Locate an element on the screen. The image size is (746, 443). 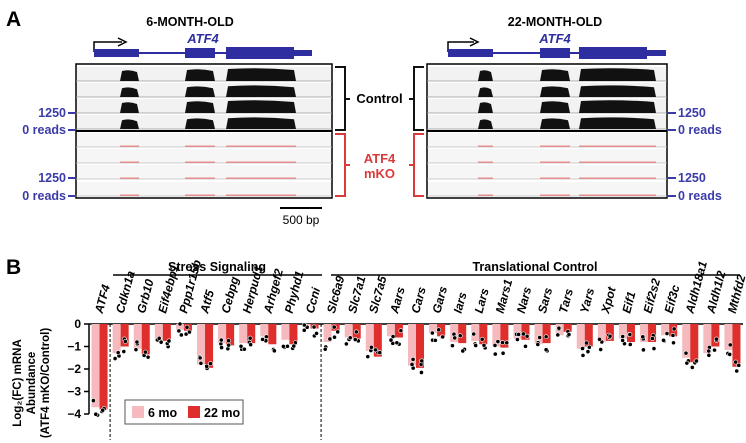
mko-label-line2: mKO is located at coordinates (379, 173).